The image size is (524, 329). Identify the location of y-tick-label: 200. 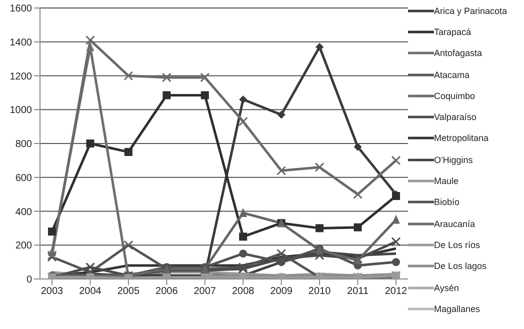
(23, 246).